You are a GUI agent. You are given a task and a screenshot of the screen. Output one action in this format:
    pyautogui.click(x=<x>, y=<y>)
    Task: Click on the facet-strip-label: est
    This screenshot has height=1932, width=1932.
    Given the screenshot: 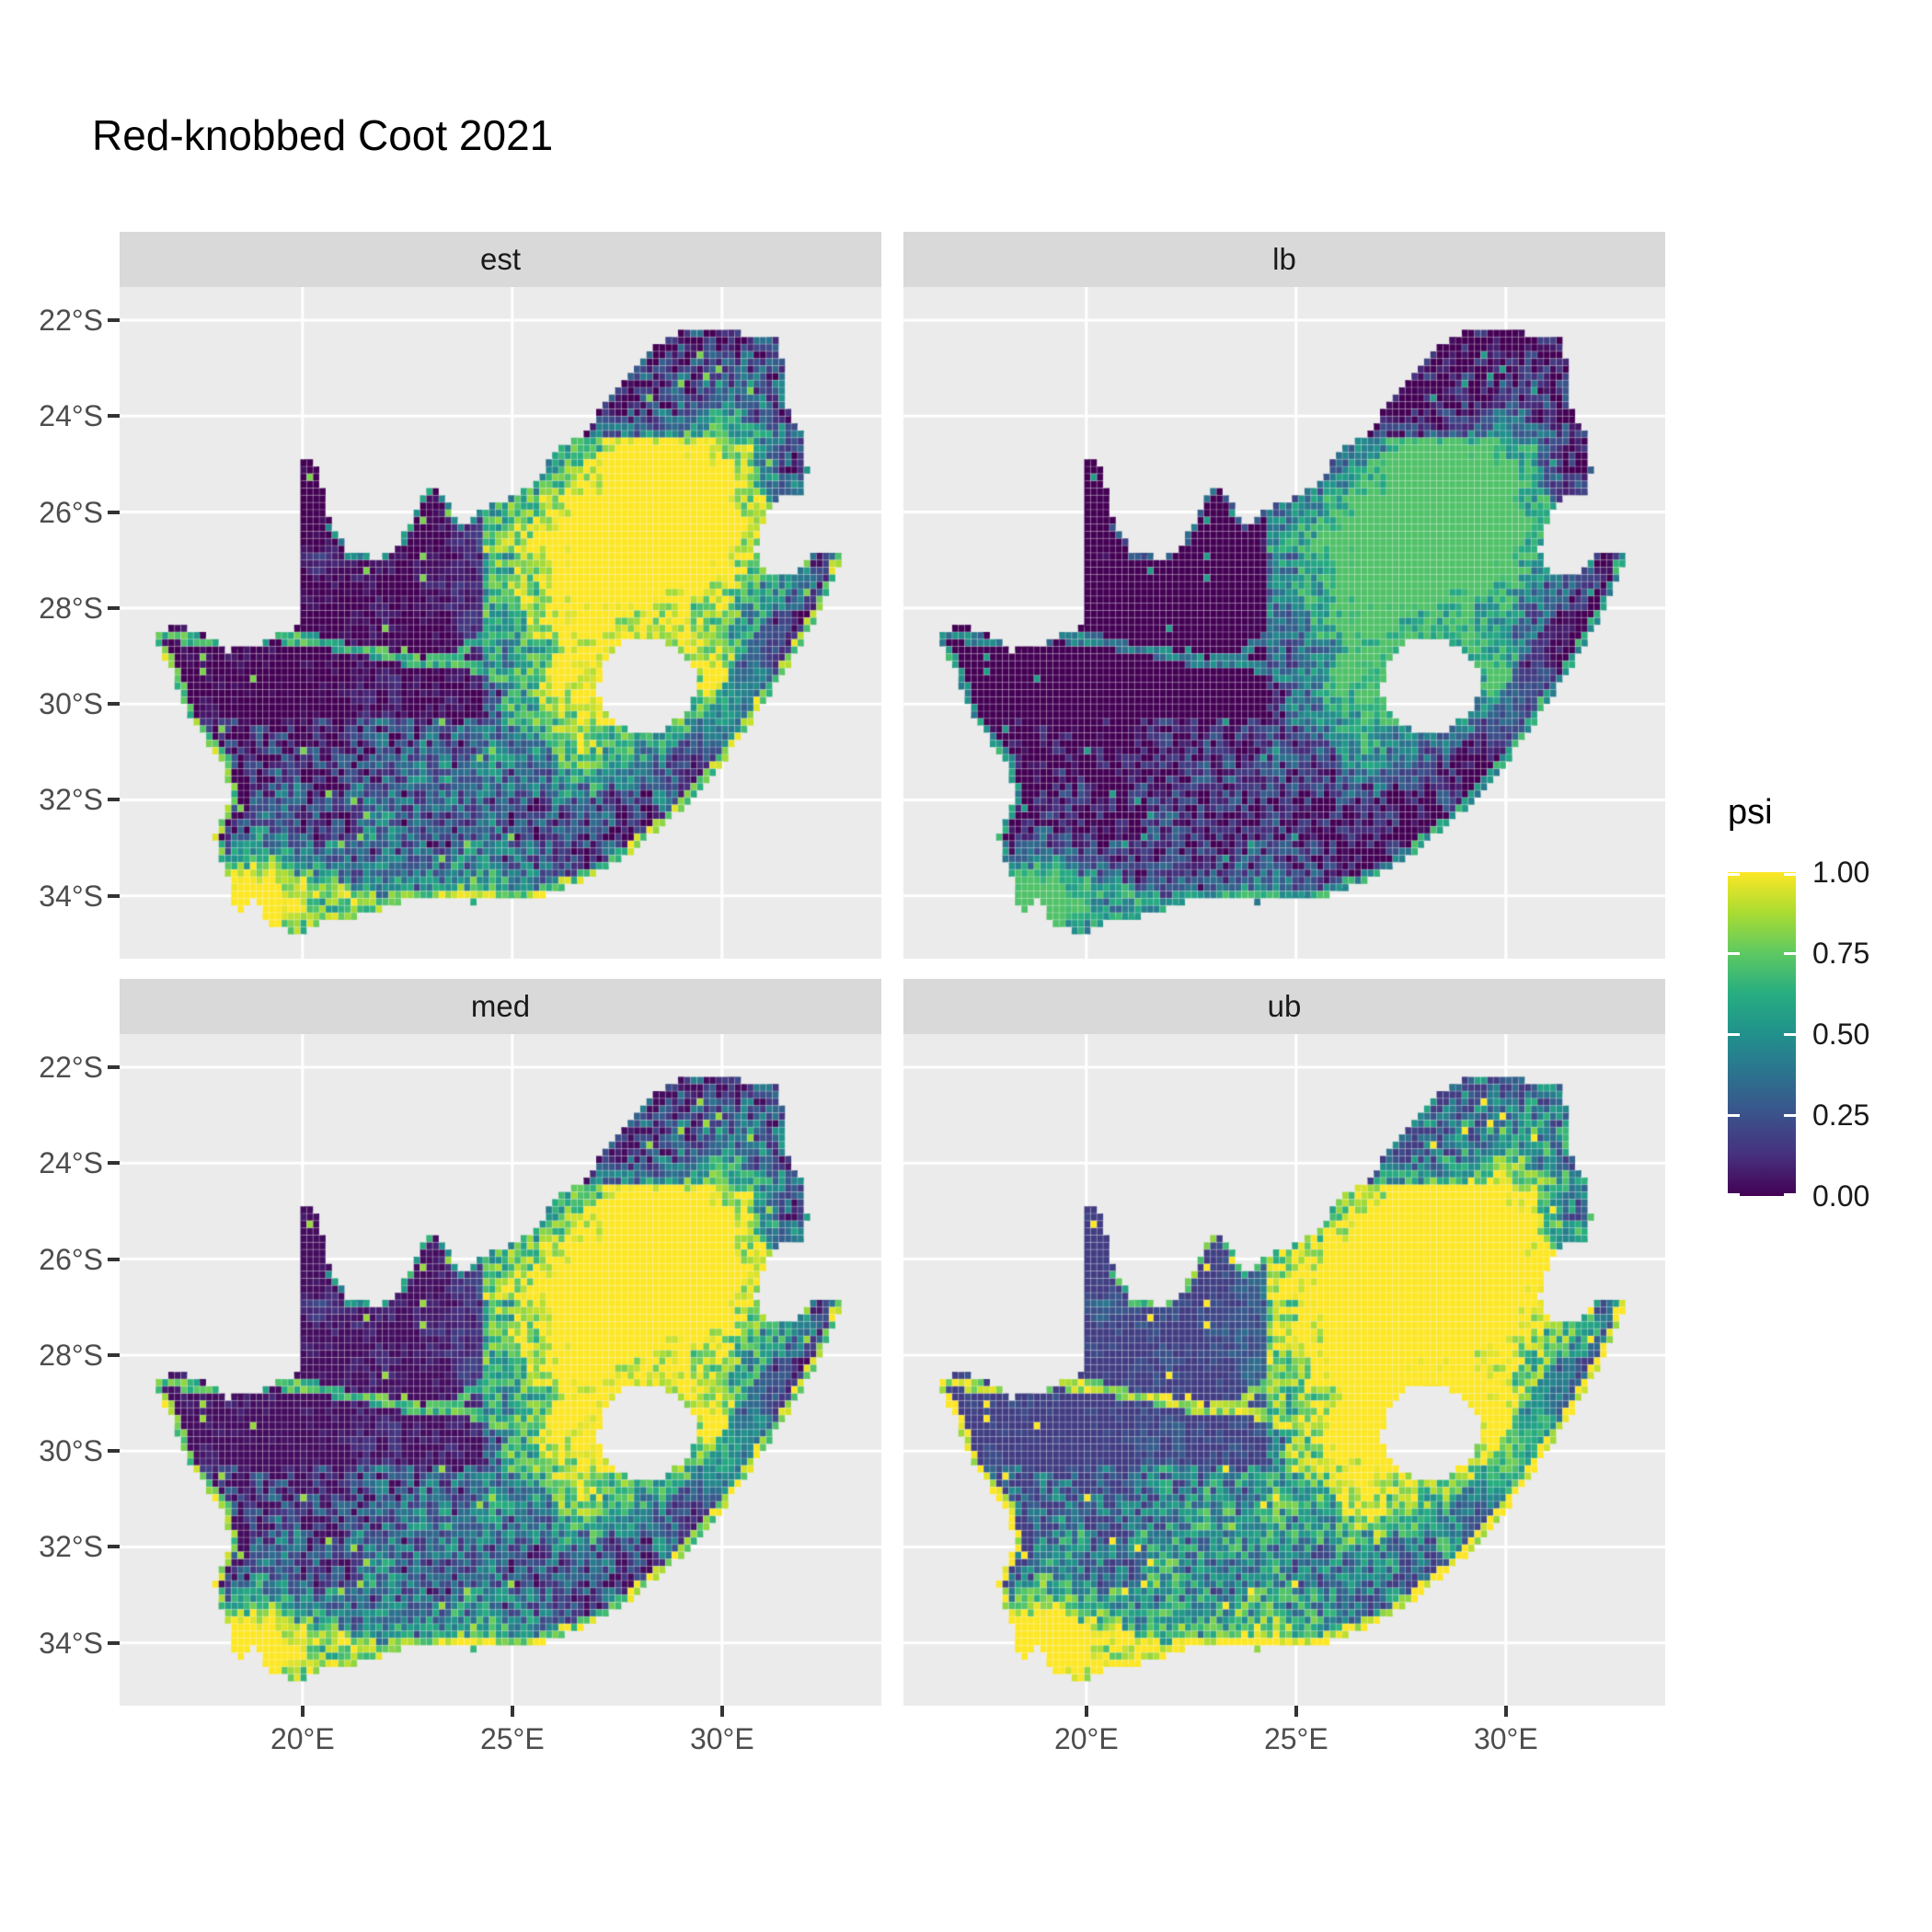 What is the action you would take?
    pyautogui.click(x=500, y=259)
    